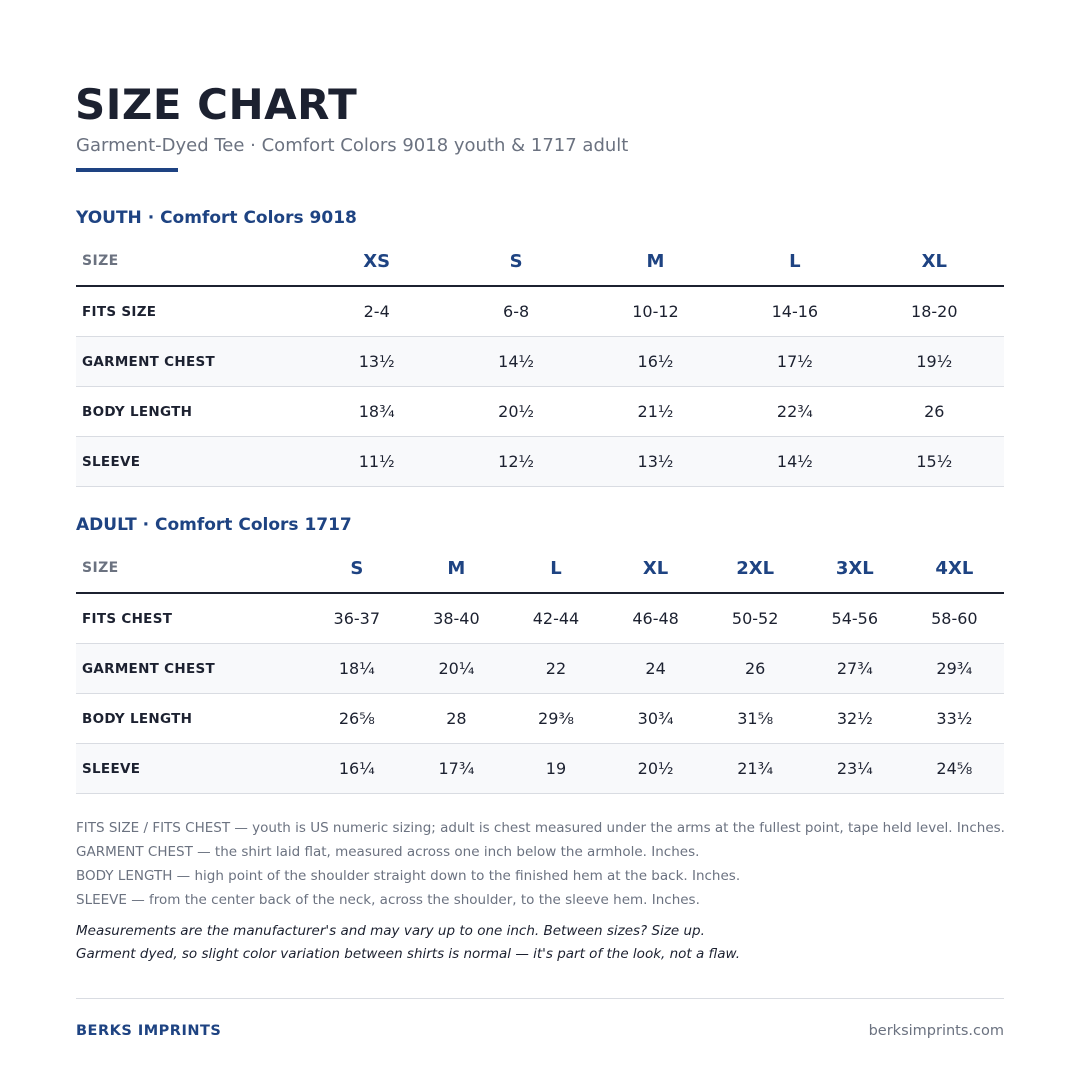  Describe the element at coordinates (357, 569) in the screenshot. I see `adult-size-header: S` at that location.